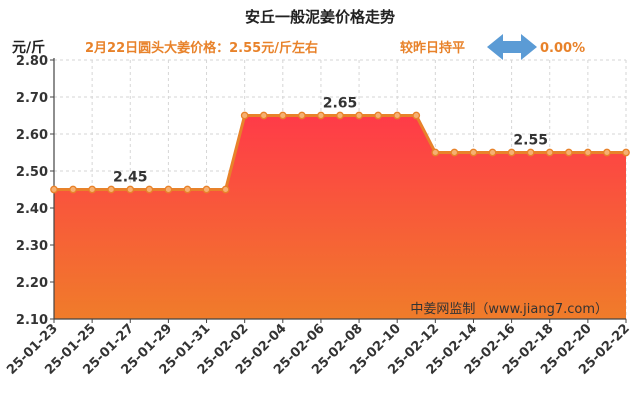  Describe the element at coordinates (32, 246) in the screenshot. I see `y-tick-label: 2.30` at that location.